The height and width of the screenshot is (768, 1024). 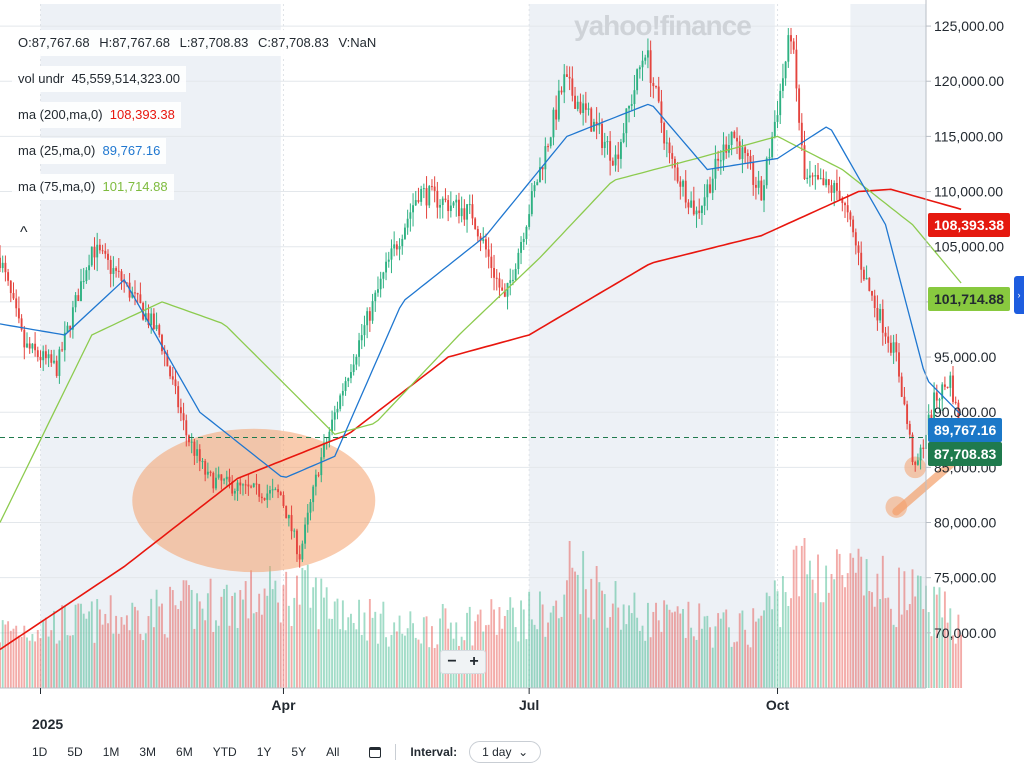 I want to click on legend-vol-under: vol undr 45,559,514,323.00, so click(x=203, y=84).